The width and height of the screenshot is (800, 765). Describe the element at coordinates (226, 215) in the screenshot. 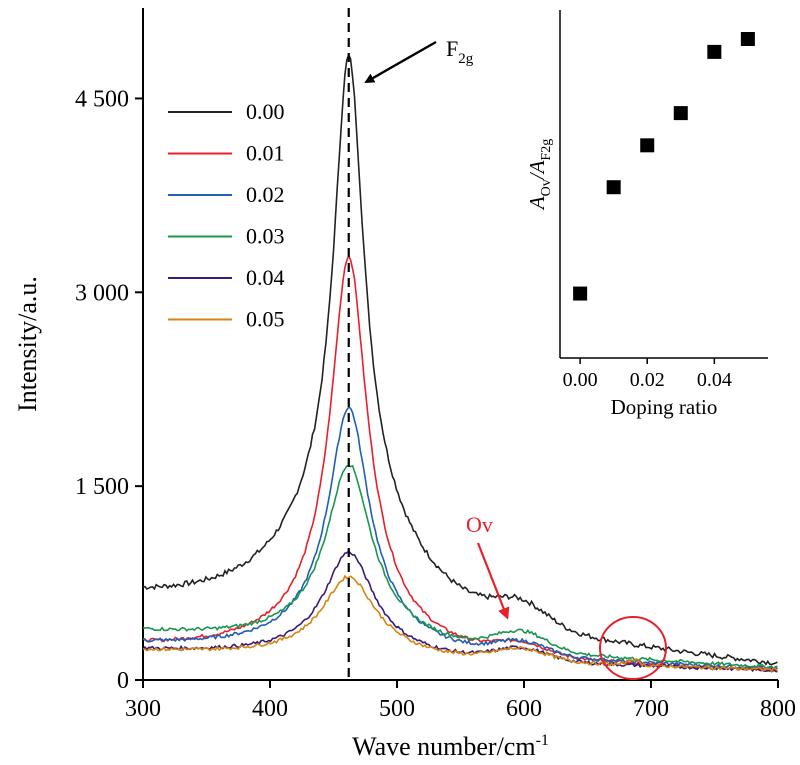

I see `legend: 0.00 0.01 0.02 0.03 0.04 0.05` at that location.